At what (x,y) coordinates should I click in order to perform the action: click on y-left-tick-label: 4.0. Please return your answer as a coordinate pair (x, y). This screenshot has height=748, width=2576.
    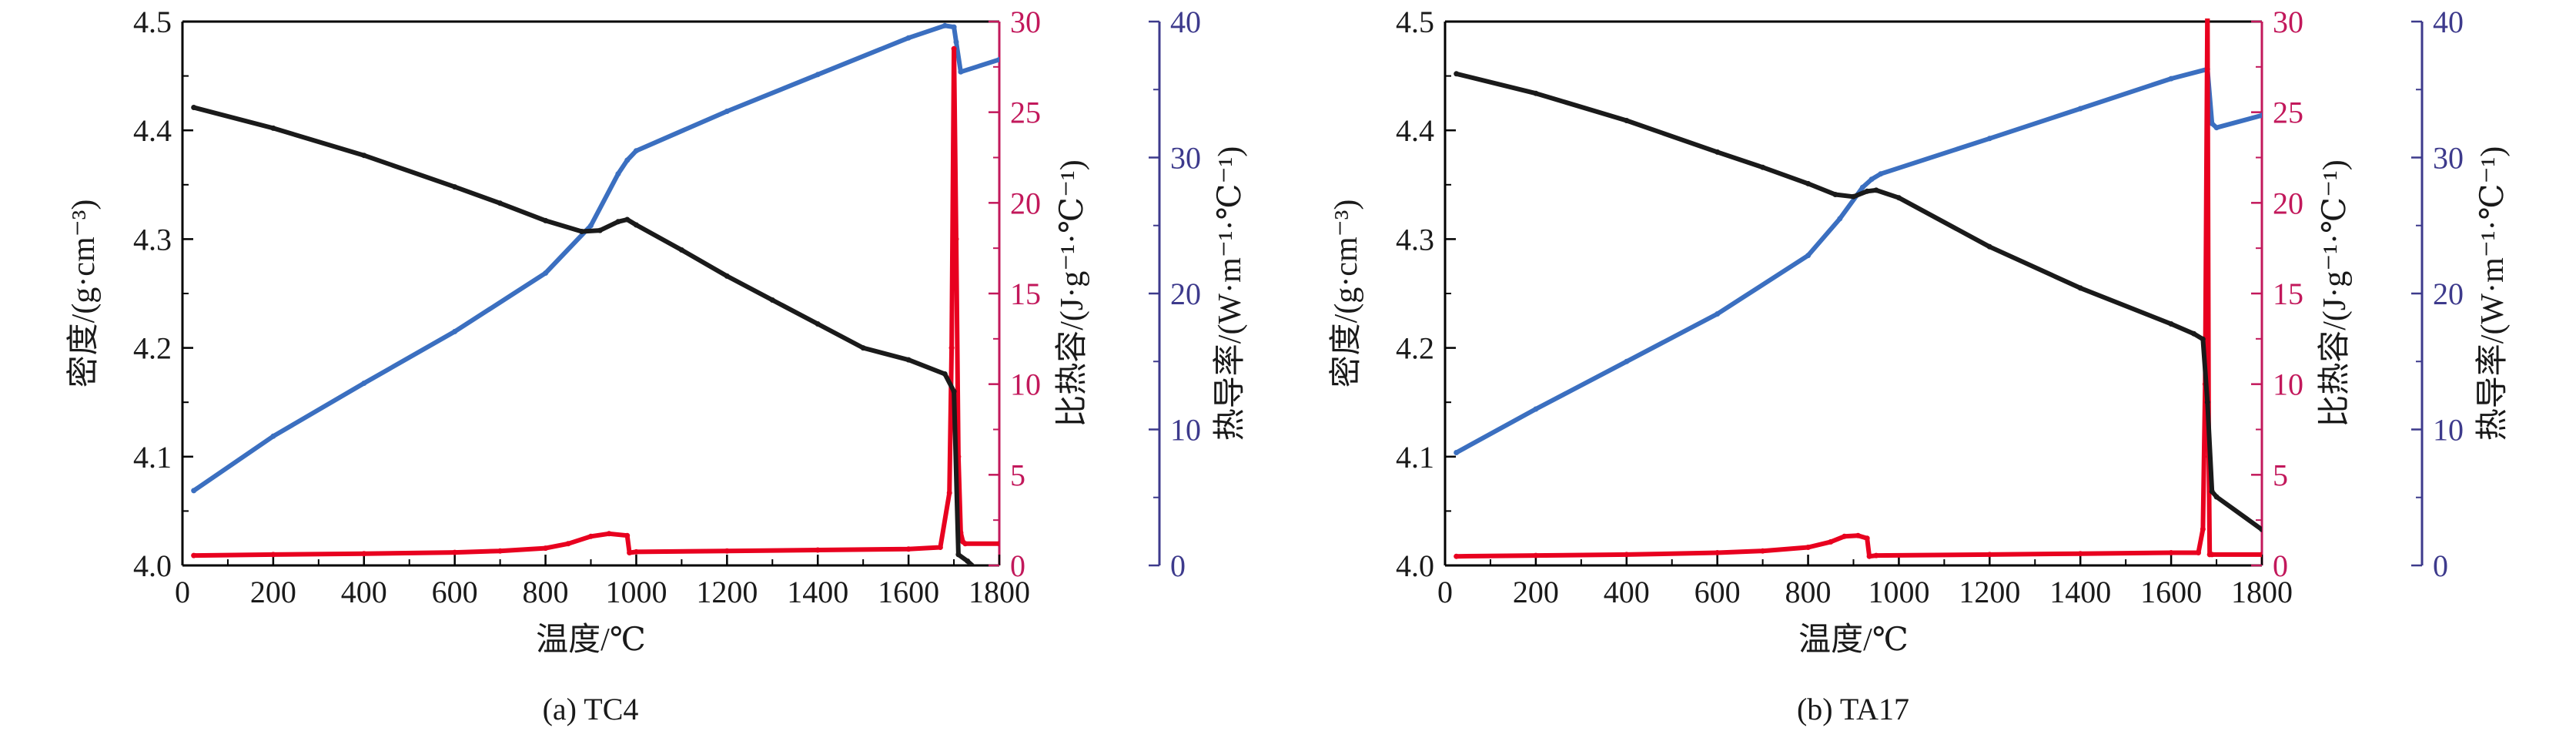
    Looking at the image, I should click on (1415, 565).